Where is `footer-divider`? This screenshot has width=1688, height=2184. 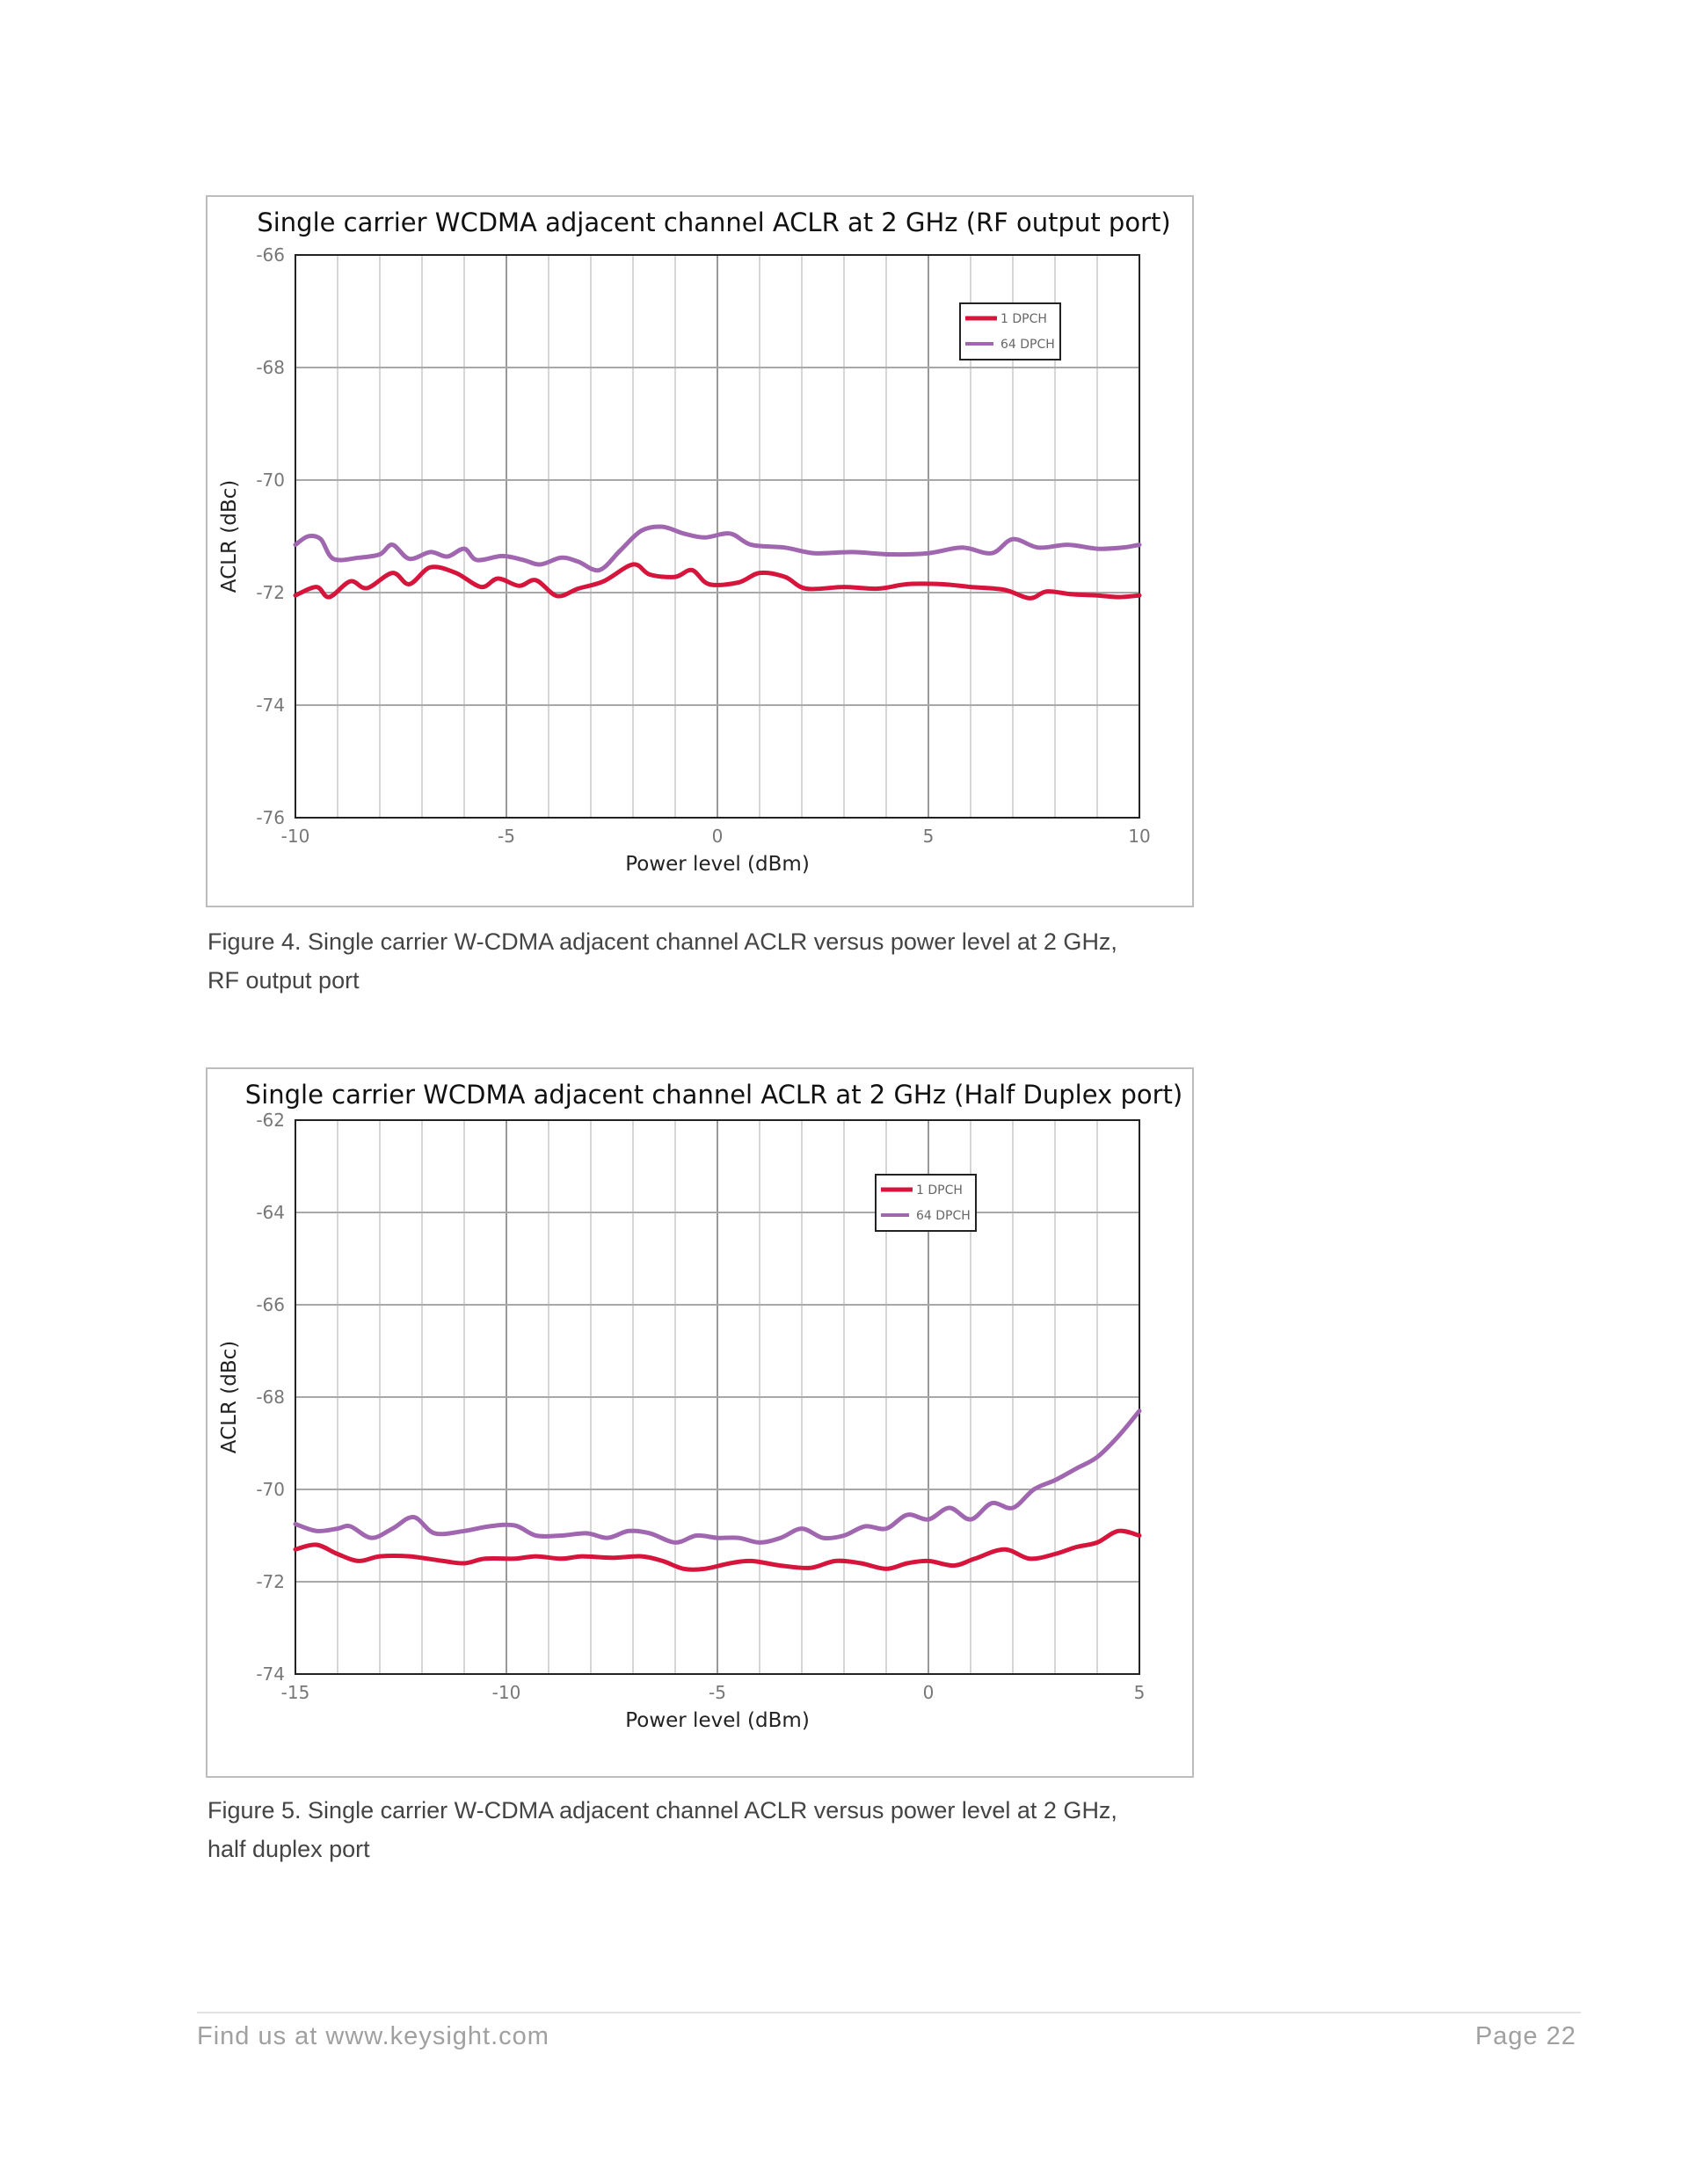
footer-divider is located at coordinates (889, 2012).